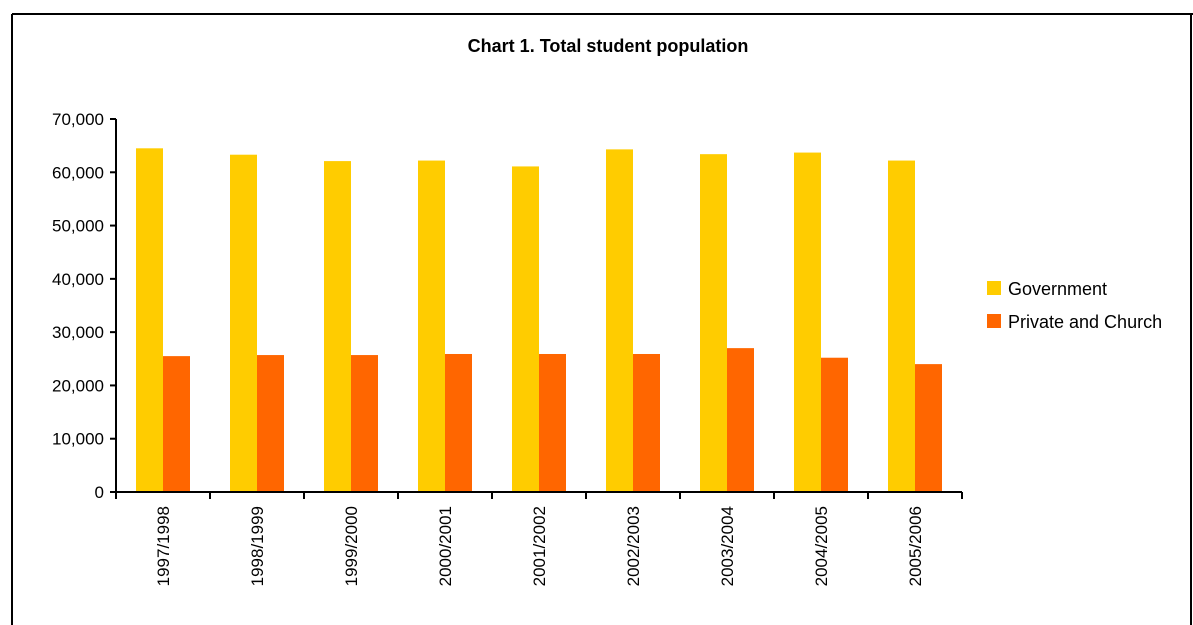 This screenshot has width=1193, height=625. I want to click on y-tick-label: 70,000, so click(78, 119).